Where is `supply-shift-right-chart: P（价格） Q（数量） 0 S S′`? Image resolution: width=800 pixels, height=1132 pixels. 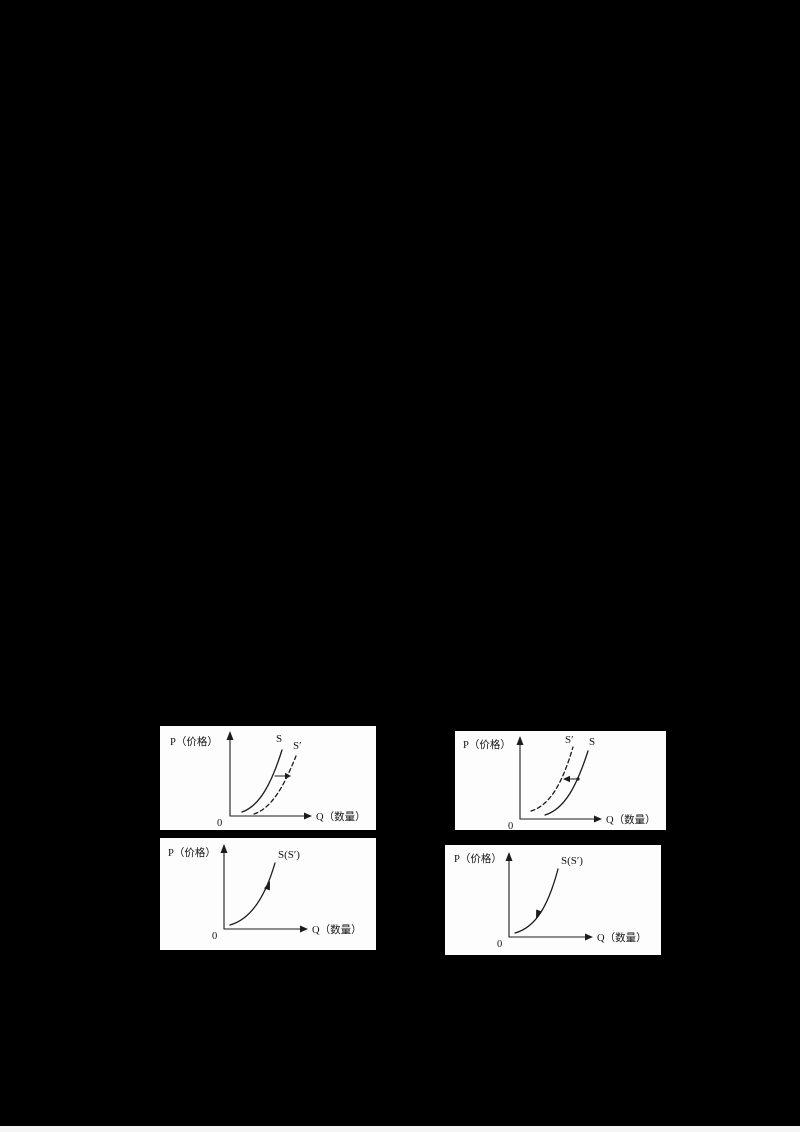
supply-shift-right-chart: P（价格） Q（数量） 0 S S′ is located at coordinates (268, 780).